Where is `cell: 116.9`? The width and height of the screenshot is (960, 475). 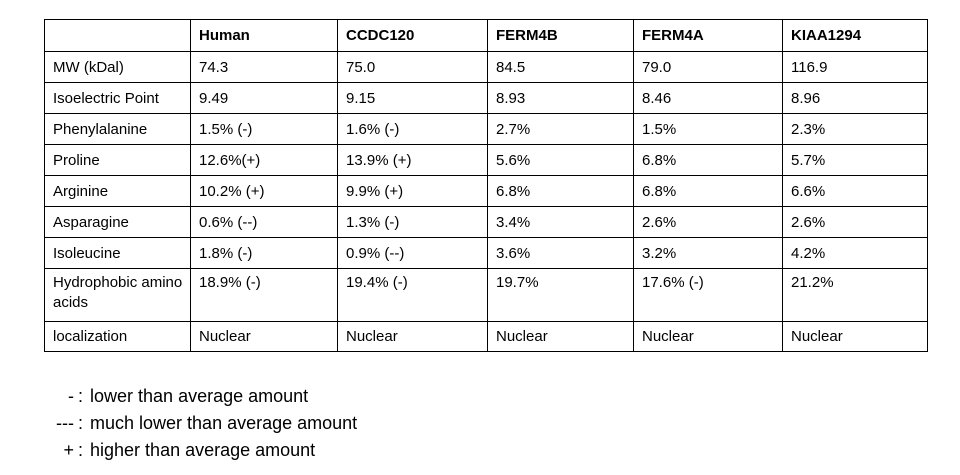 cell: 116.9 is located at coordinates (855, 67).